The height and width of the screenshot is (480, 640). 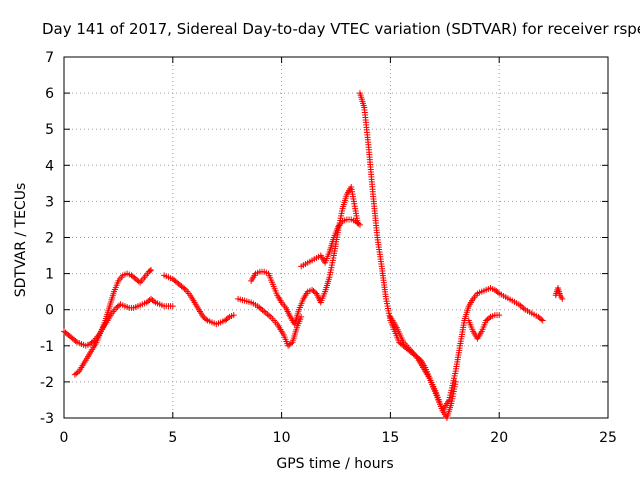 I want to click on x-tick-label: 25, so click(x=608, y=438).